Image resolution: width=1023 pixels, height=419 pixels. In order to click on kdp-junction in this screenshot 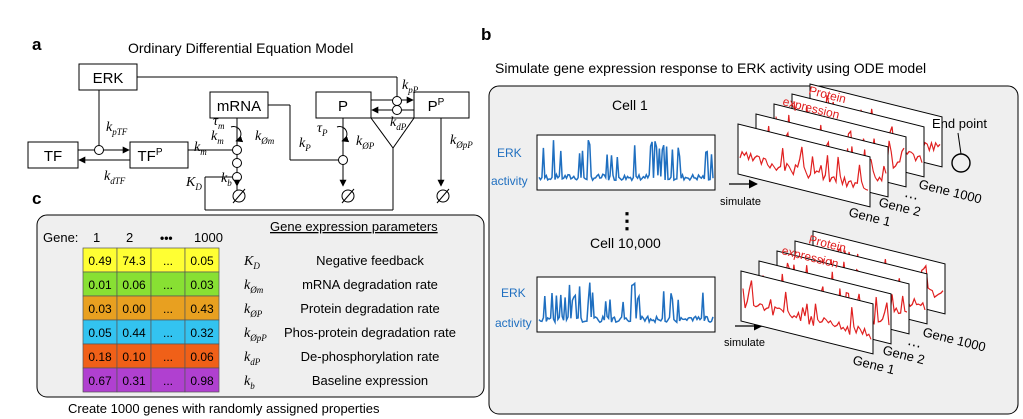, I will do `click(397, 110)`.